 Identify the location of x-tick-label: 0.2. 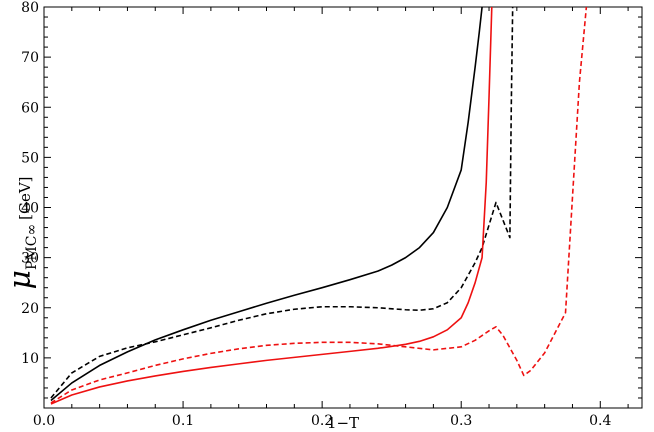
(322, 421).